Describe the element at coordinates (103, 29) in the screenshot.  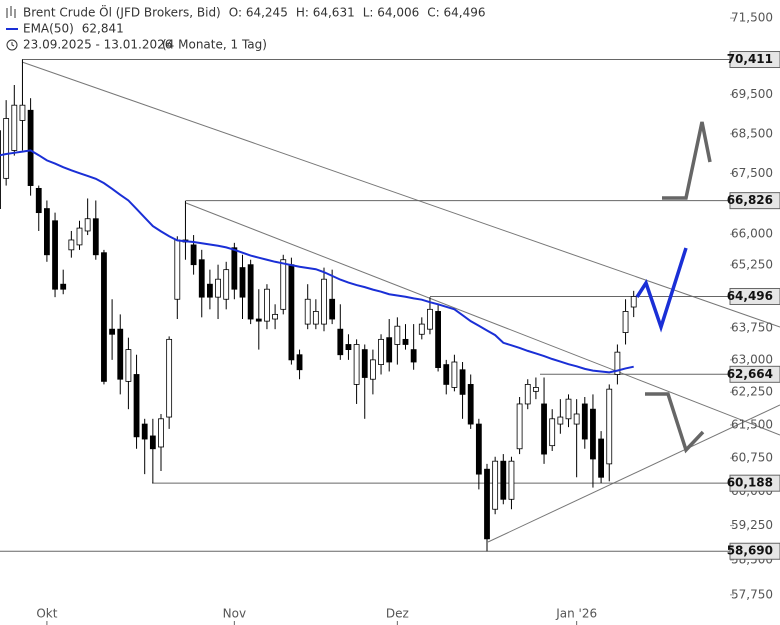
I see `ema-value: 62,841` at that location.